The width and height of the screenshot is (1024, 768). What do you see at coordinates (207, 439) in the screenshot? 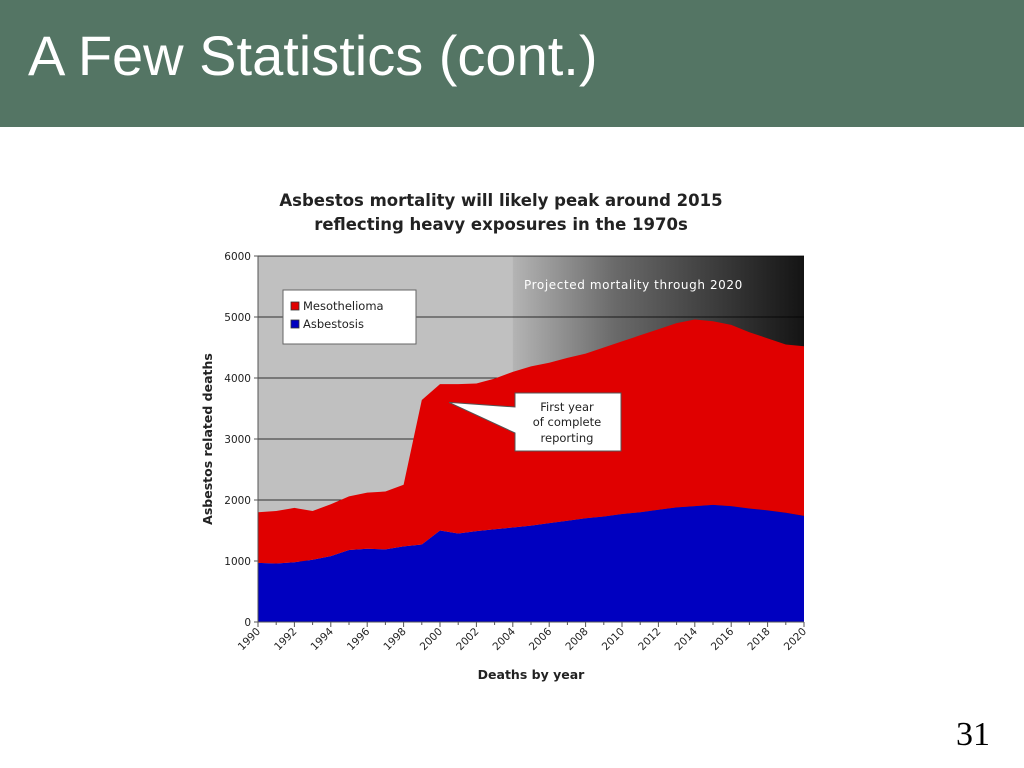
I see `y-axis-label: Asbestos related deaths` at bounding box center [207, 439].